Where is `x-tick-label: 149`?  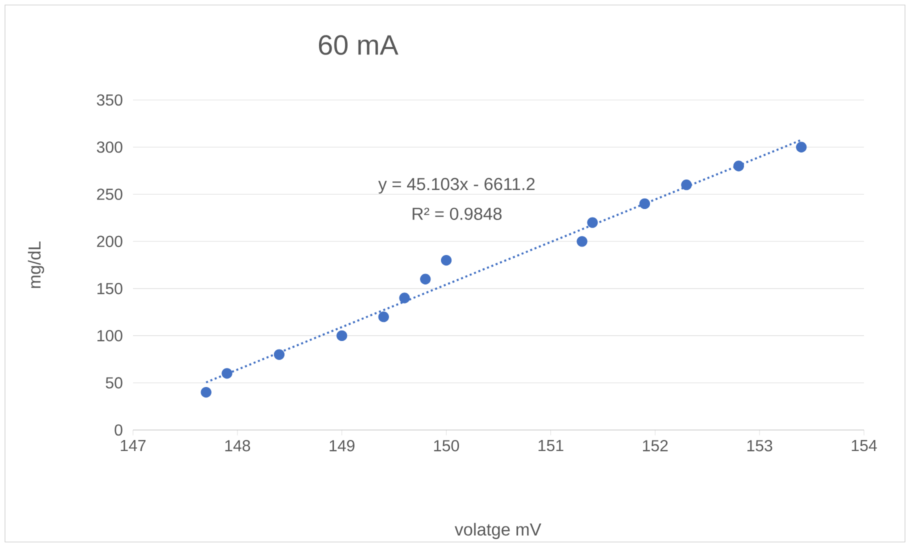 x-tick-label: 149 is located at coordinates (342, 446).